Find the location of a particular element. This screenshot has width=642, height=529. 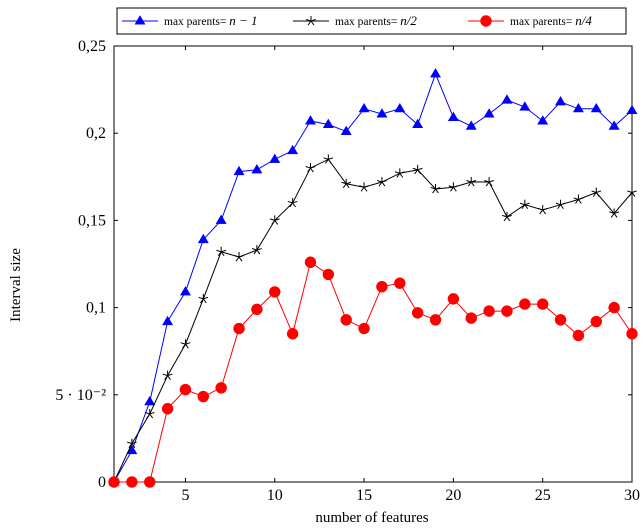

y-tick-label: 0,15 is located at coordinates (92, 220).